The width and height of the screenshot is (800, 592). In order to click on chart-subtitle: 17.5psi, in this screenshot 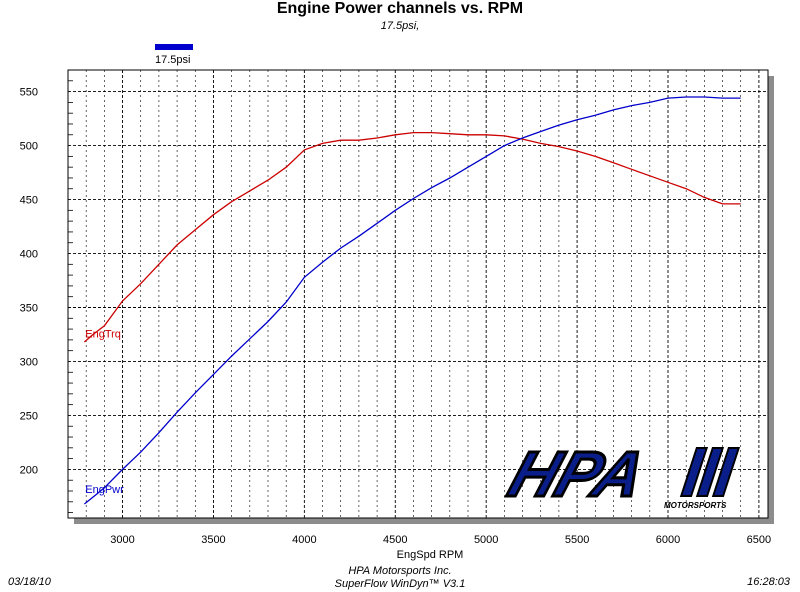, I will do `click(400, 26)`.